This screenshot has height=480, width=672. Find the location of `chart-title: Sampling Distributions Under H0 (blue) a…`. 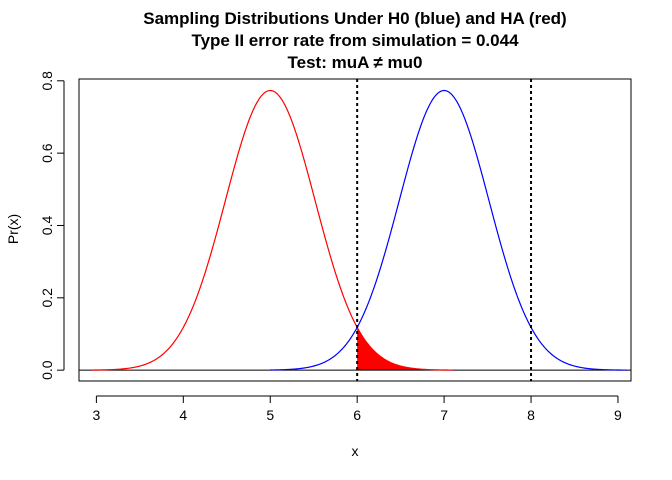

chart-title: Sampling Distributions Under H0 (blue) a… is located at coordinates (354, 40).